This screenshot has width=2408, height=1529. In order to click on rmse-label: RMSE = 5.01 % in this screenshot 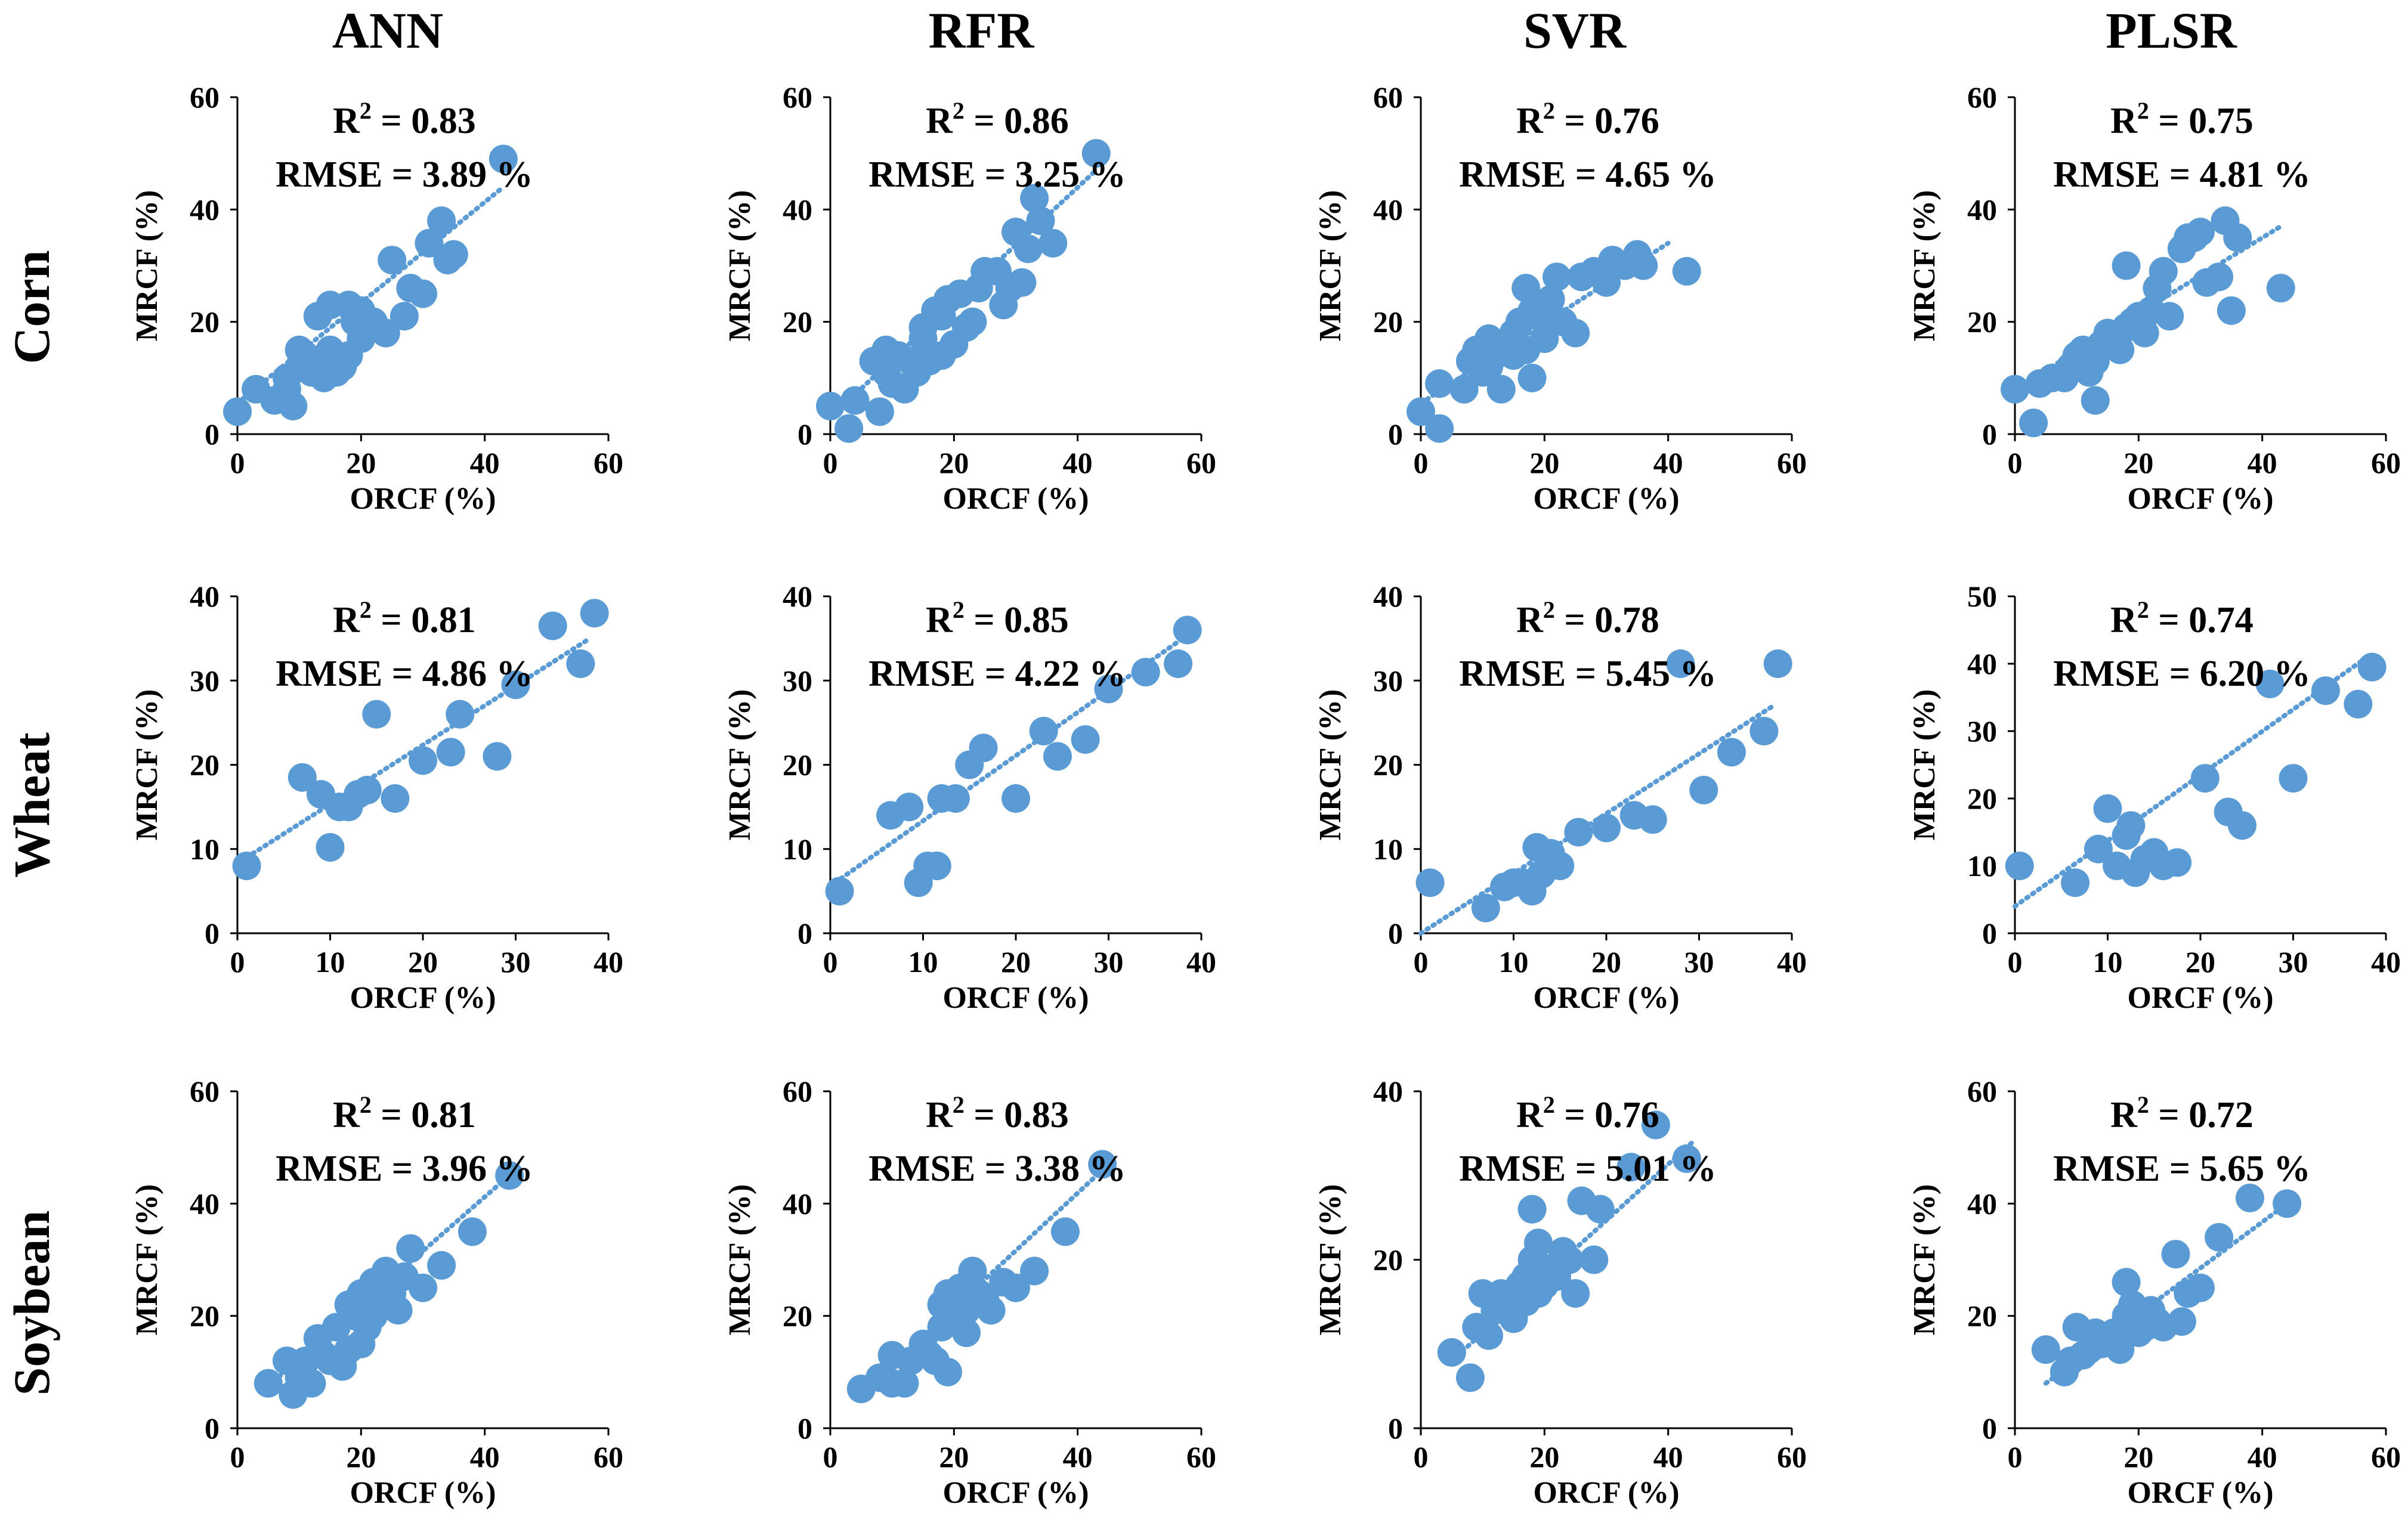, I will do `click(1587, 1169)`.